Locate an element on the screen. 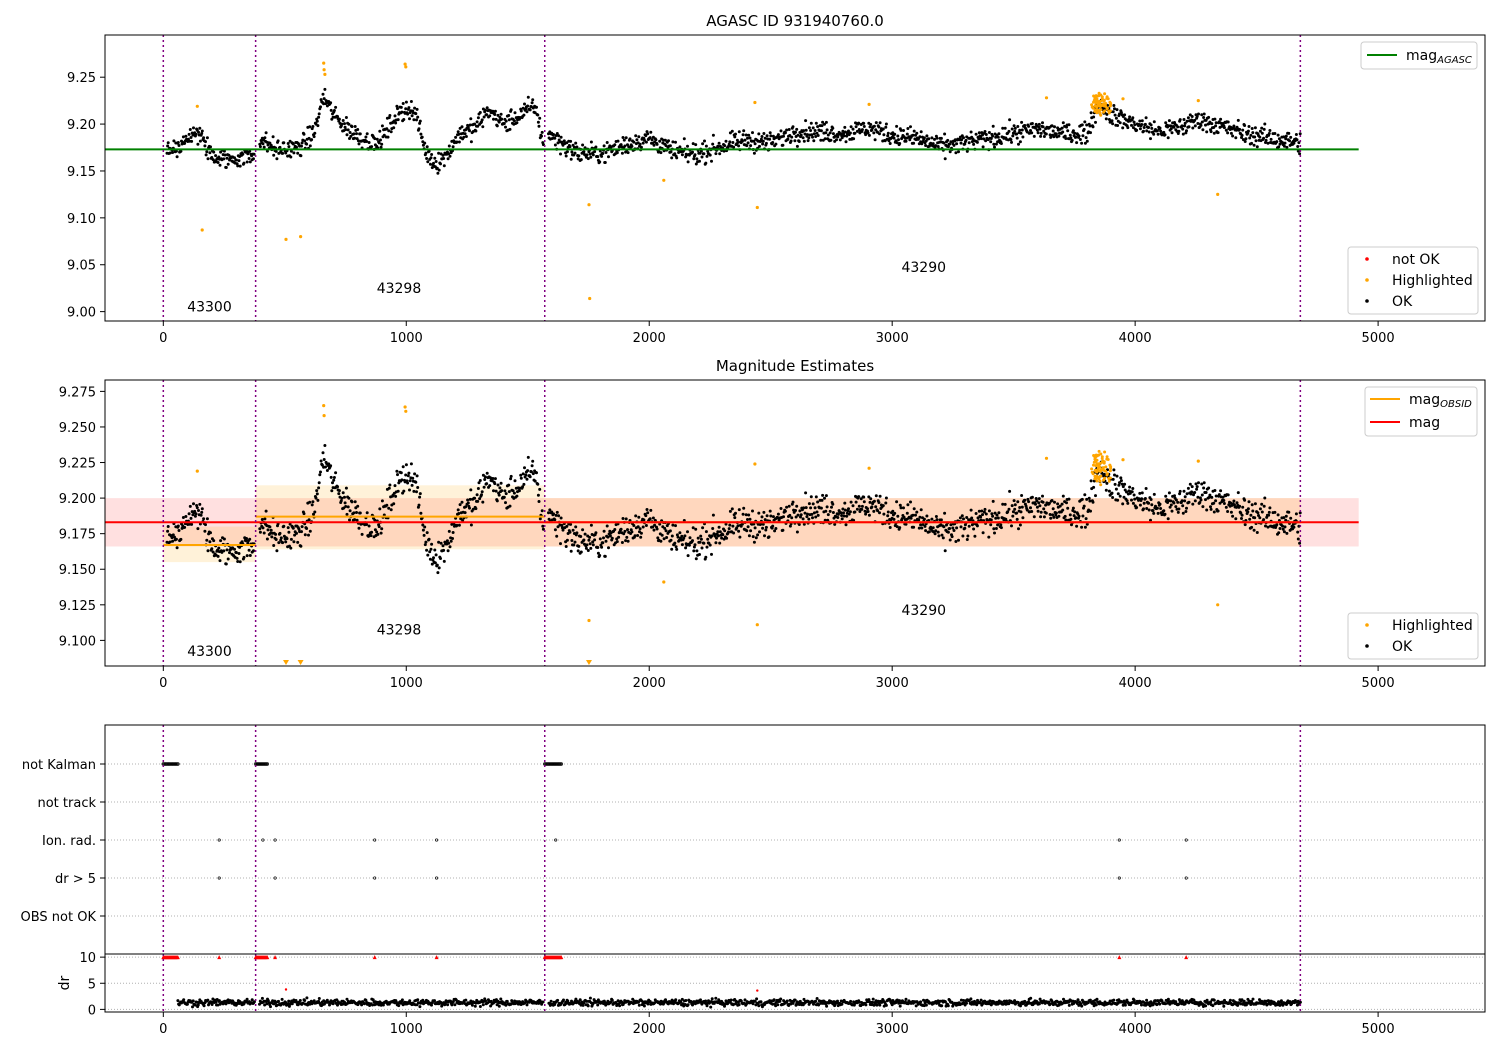 Image resolution: width=1500 pixels, height=1050 pixels. flag-marker is located at coordinates (178, 764).